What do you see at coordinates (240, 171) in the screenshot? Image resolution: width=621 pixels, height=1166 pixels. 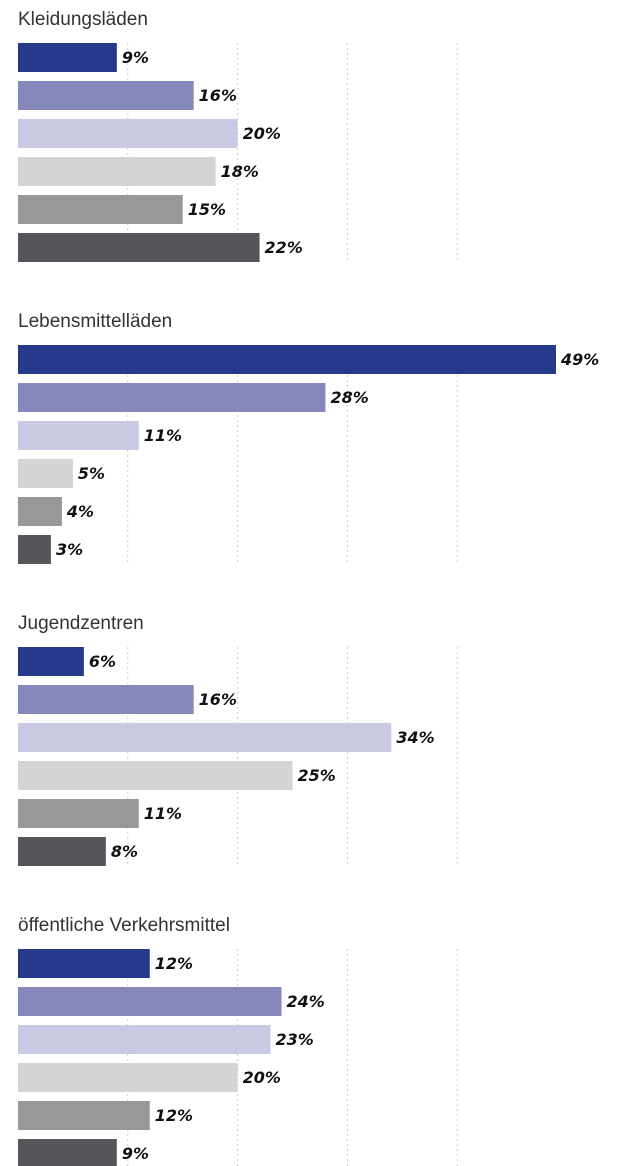 I see `value-label: 18%` at bounding box center [240, 171].